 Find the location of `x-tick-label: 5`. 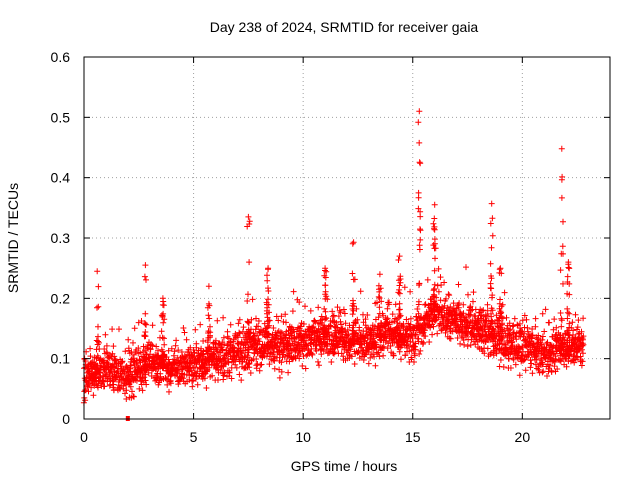

x-tick-label: 5 is located at coordinates (194, 437).